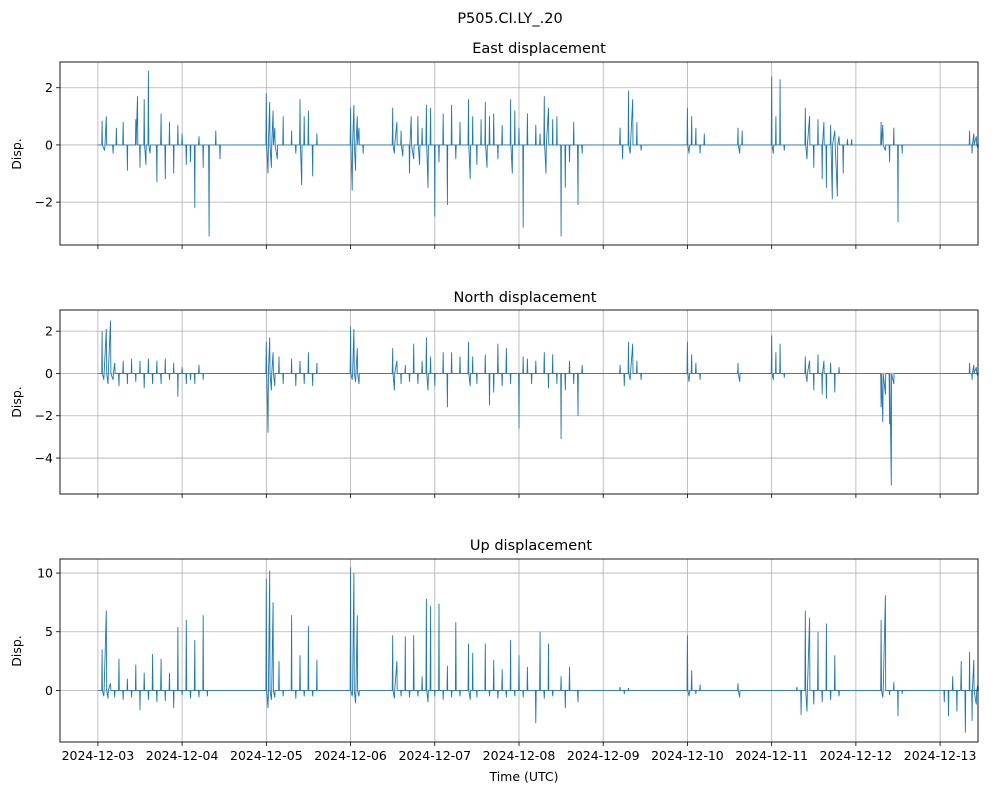 This screenshot has height=795, width=999. I want to click on x-tick-label: 2024-12-03, so click(98, 755).